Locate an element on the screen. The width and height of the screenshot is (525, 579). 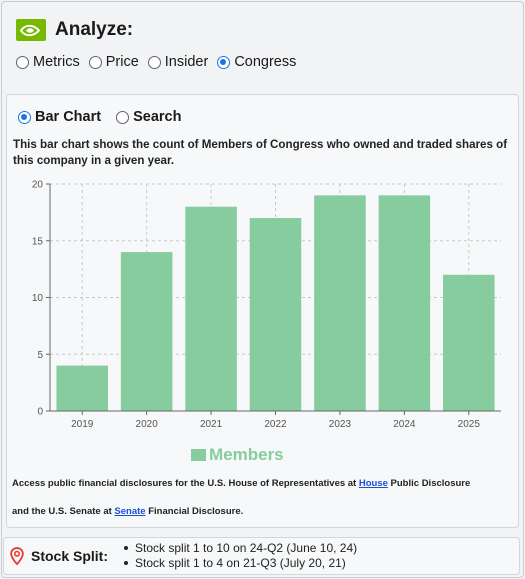
legend-swatch is located at coordinates (198, 455).